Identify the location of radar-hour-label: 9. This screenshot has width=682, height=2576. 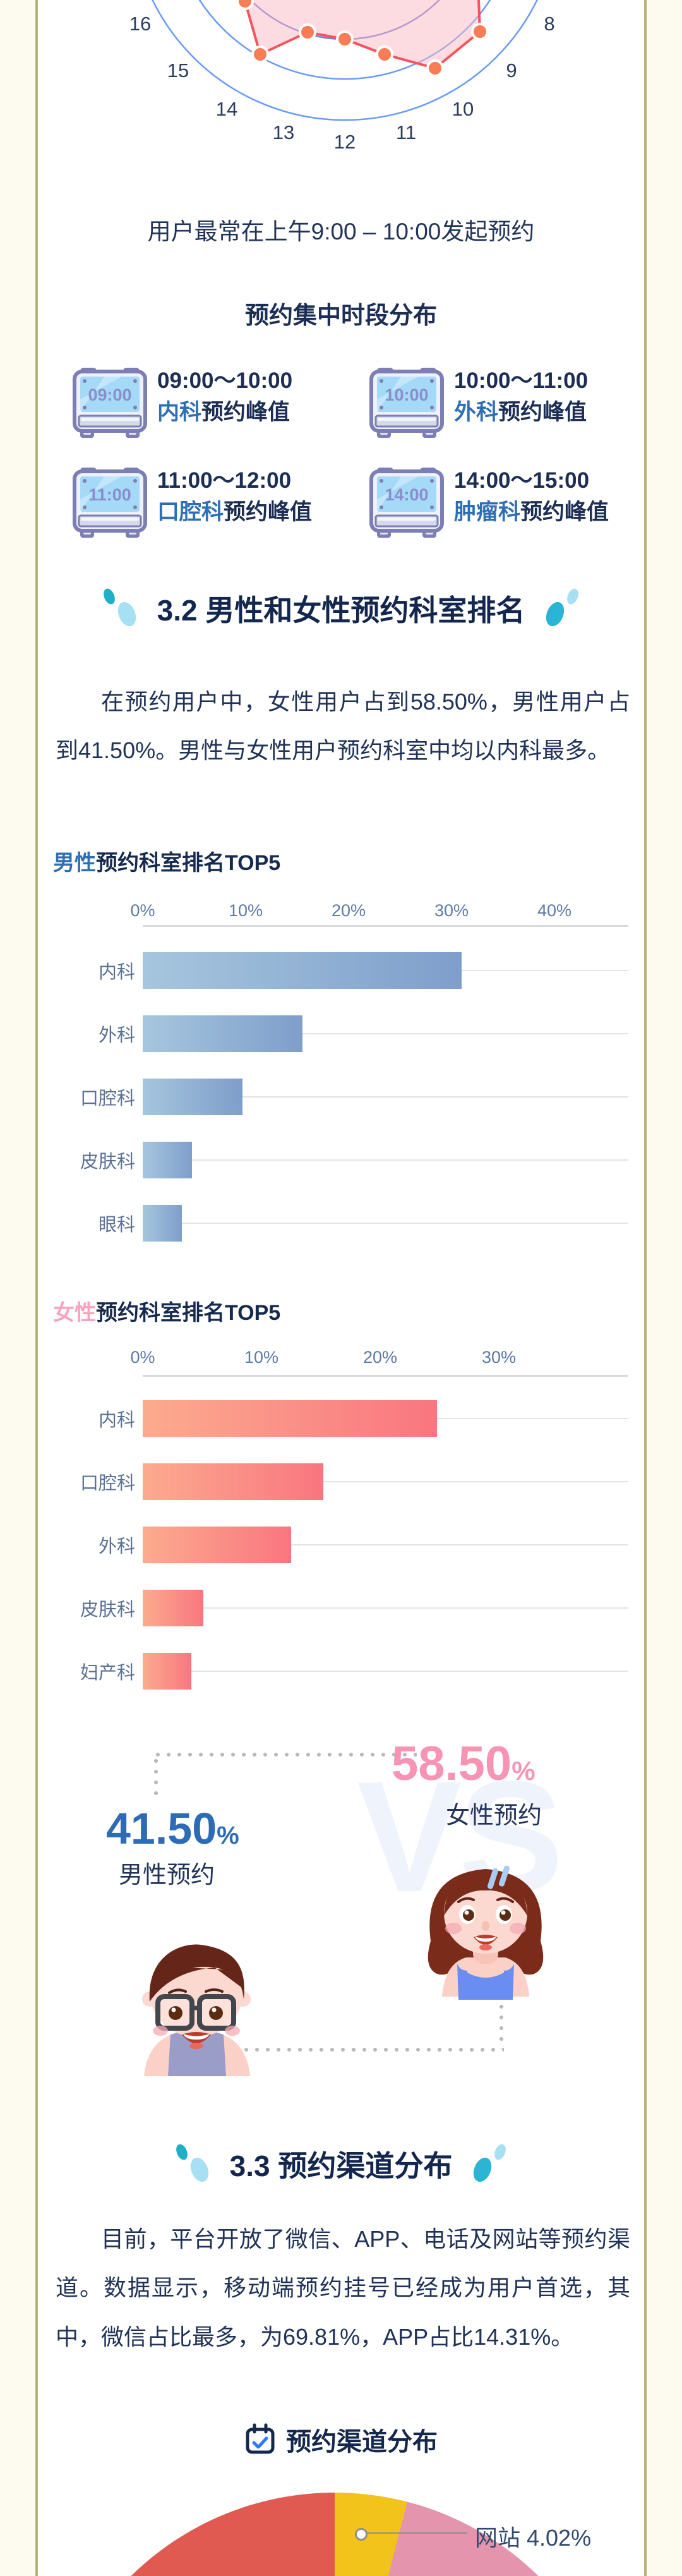
(512, 70).